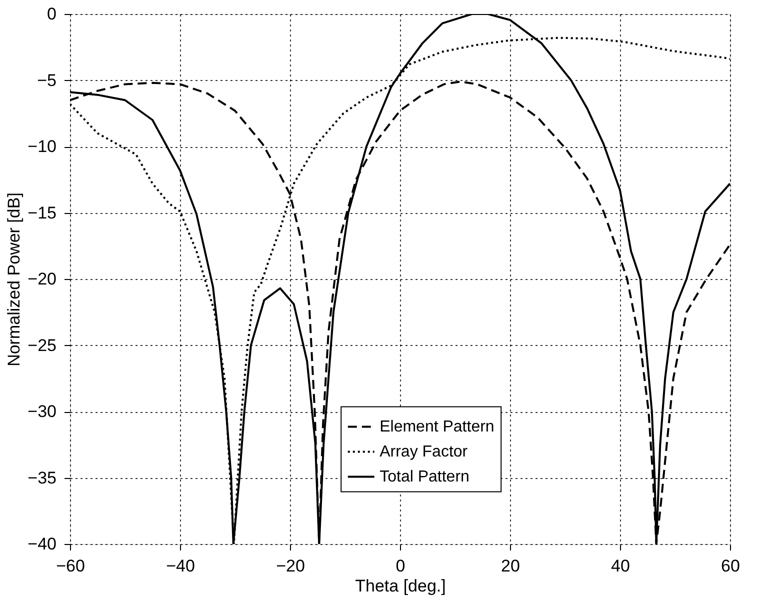 The width and height of the screenshot is (773, 610). Describe the element at coordinates (42, 478) in the screenshot. I see `y-tick-label: −35` at that location.